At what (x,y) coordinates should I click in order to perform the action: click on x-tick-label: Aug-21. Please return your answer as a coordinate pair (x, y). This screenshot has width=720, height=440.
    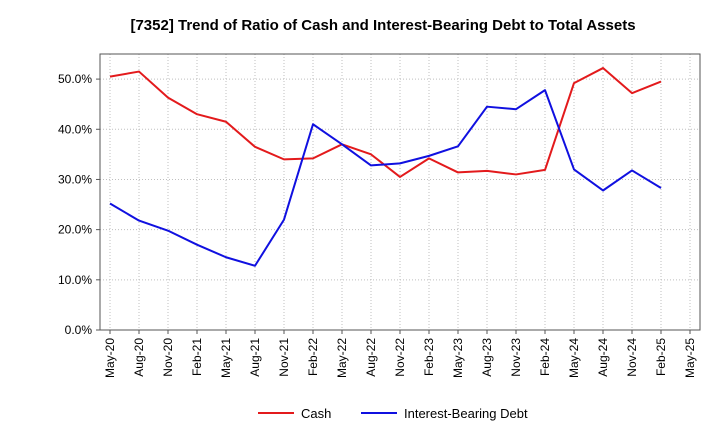
    Looking at the image, I should click on (255, 357).